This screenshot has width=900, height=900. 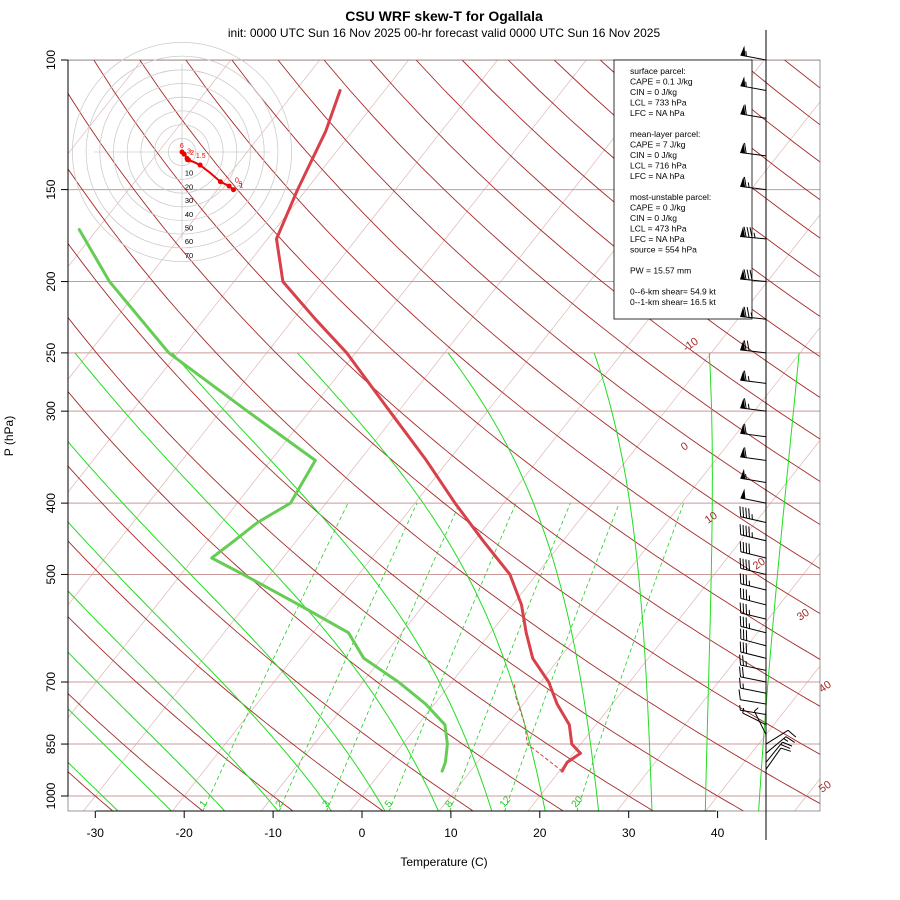 I want to click on mixing-ratio-label: 3, so click(x=327, y=804).